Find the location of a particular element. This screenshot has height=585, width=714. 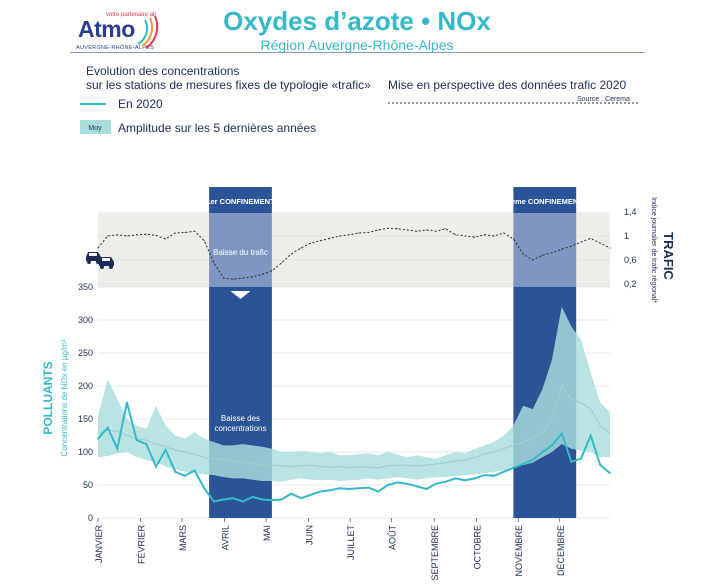

average-line is located at coordinates (354, 426).